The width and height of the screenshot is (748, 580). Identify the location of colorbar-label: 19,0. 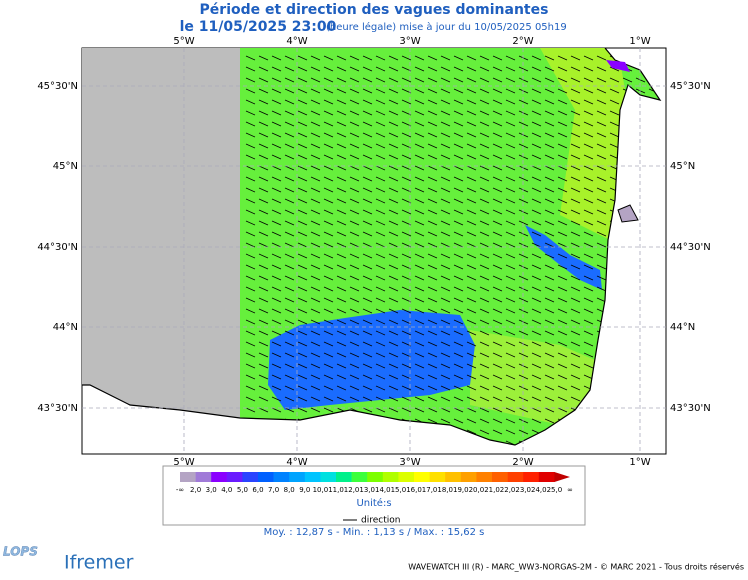
(461, 490).